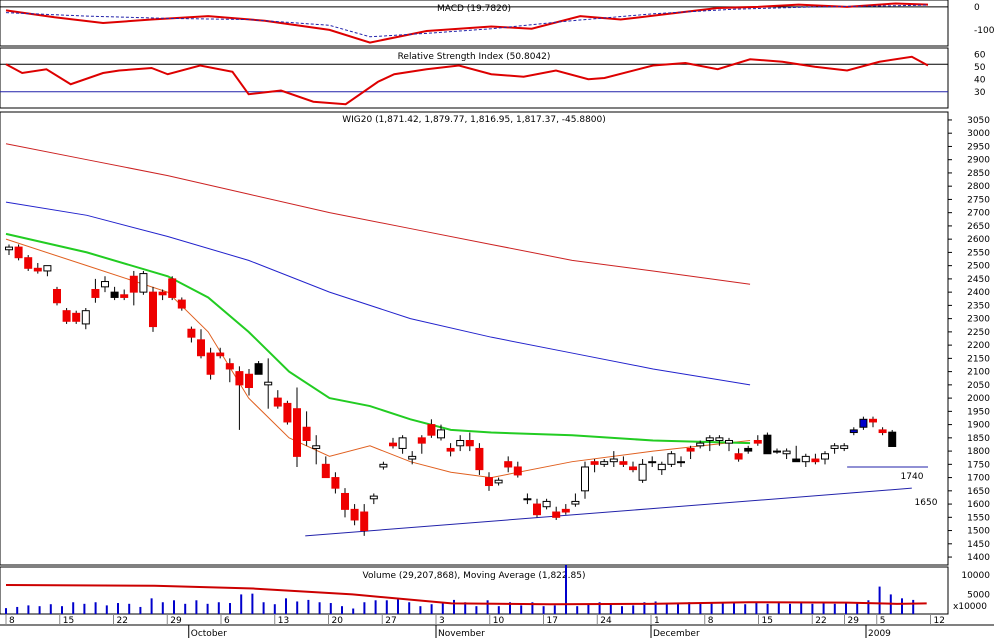  I want to click on wig20-tick-23: 1900, so click(978, 426).